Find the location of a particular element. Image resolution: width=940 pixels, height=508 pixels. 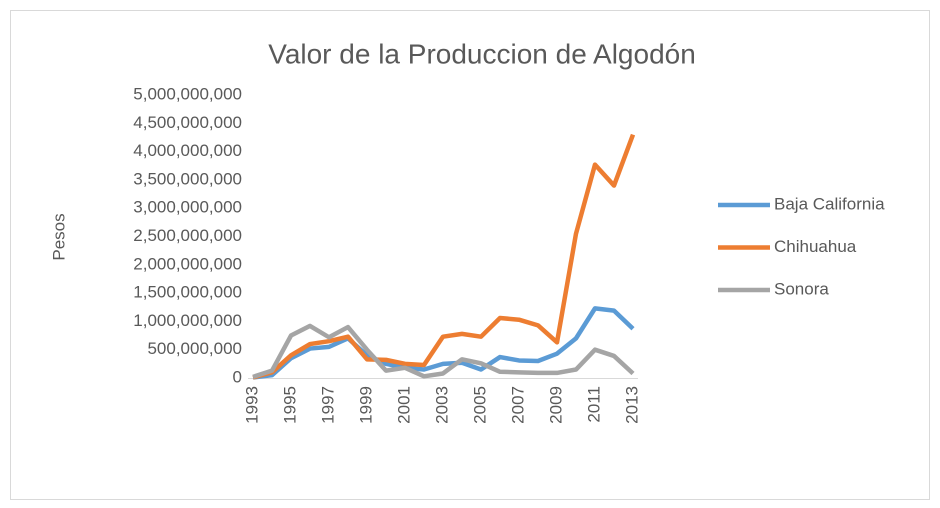

x-tick-label: 1995 is located at coordinates (289, 405).